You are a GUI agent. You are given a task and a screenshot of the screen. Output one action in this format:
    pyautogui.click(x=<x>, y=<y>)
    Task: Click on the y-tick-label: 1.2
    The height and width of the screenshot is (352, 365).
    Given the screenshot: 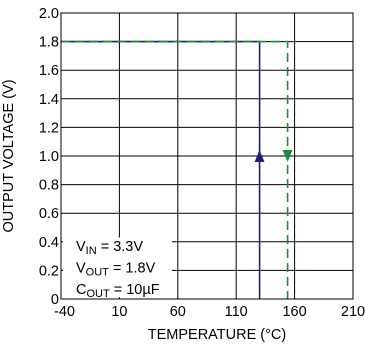 What is the action you would take?
    pyautogui.click(x=49, y=128)
    